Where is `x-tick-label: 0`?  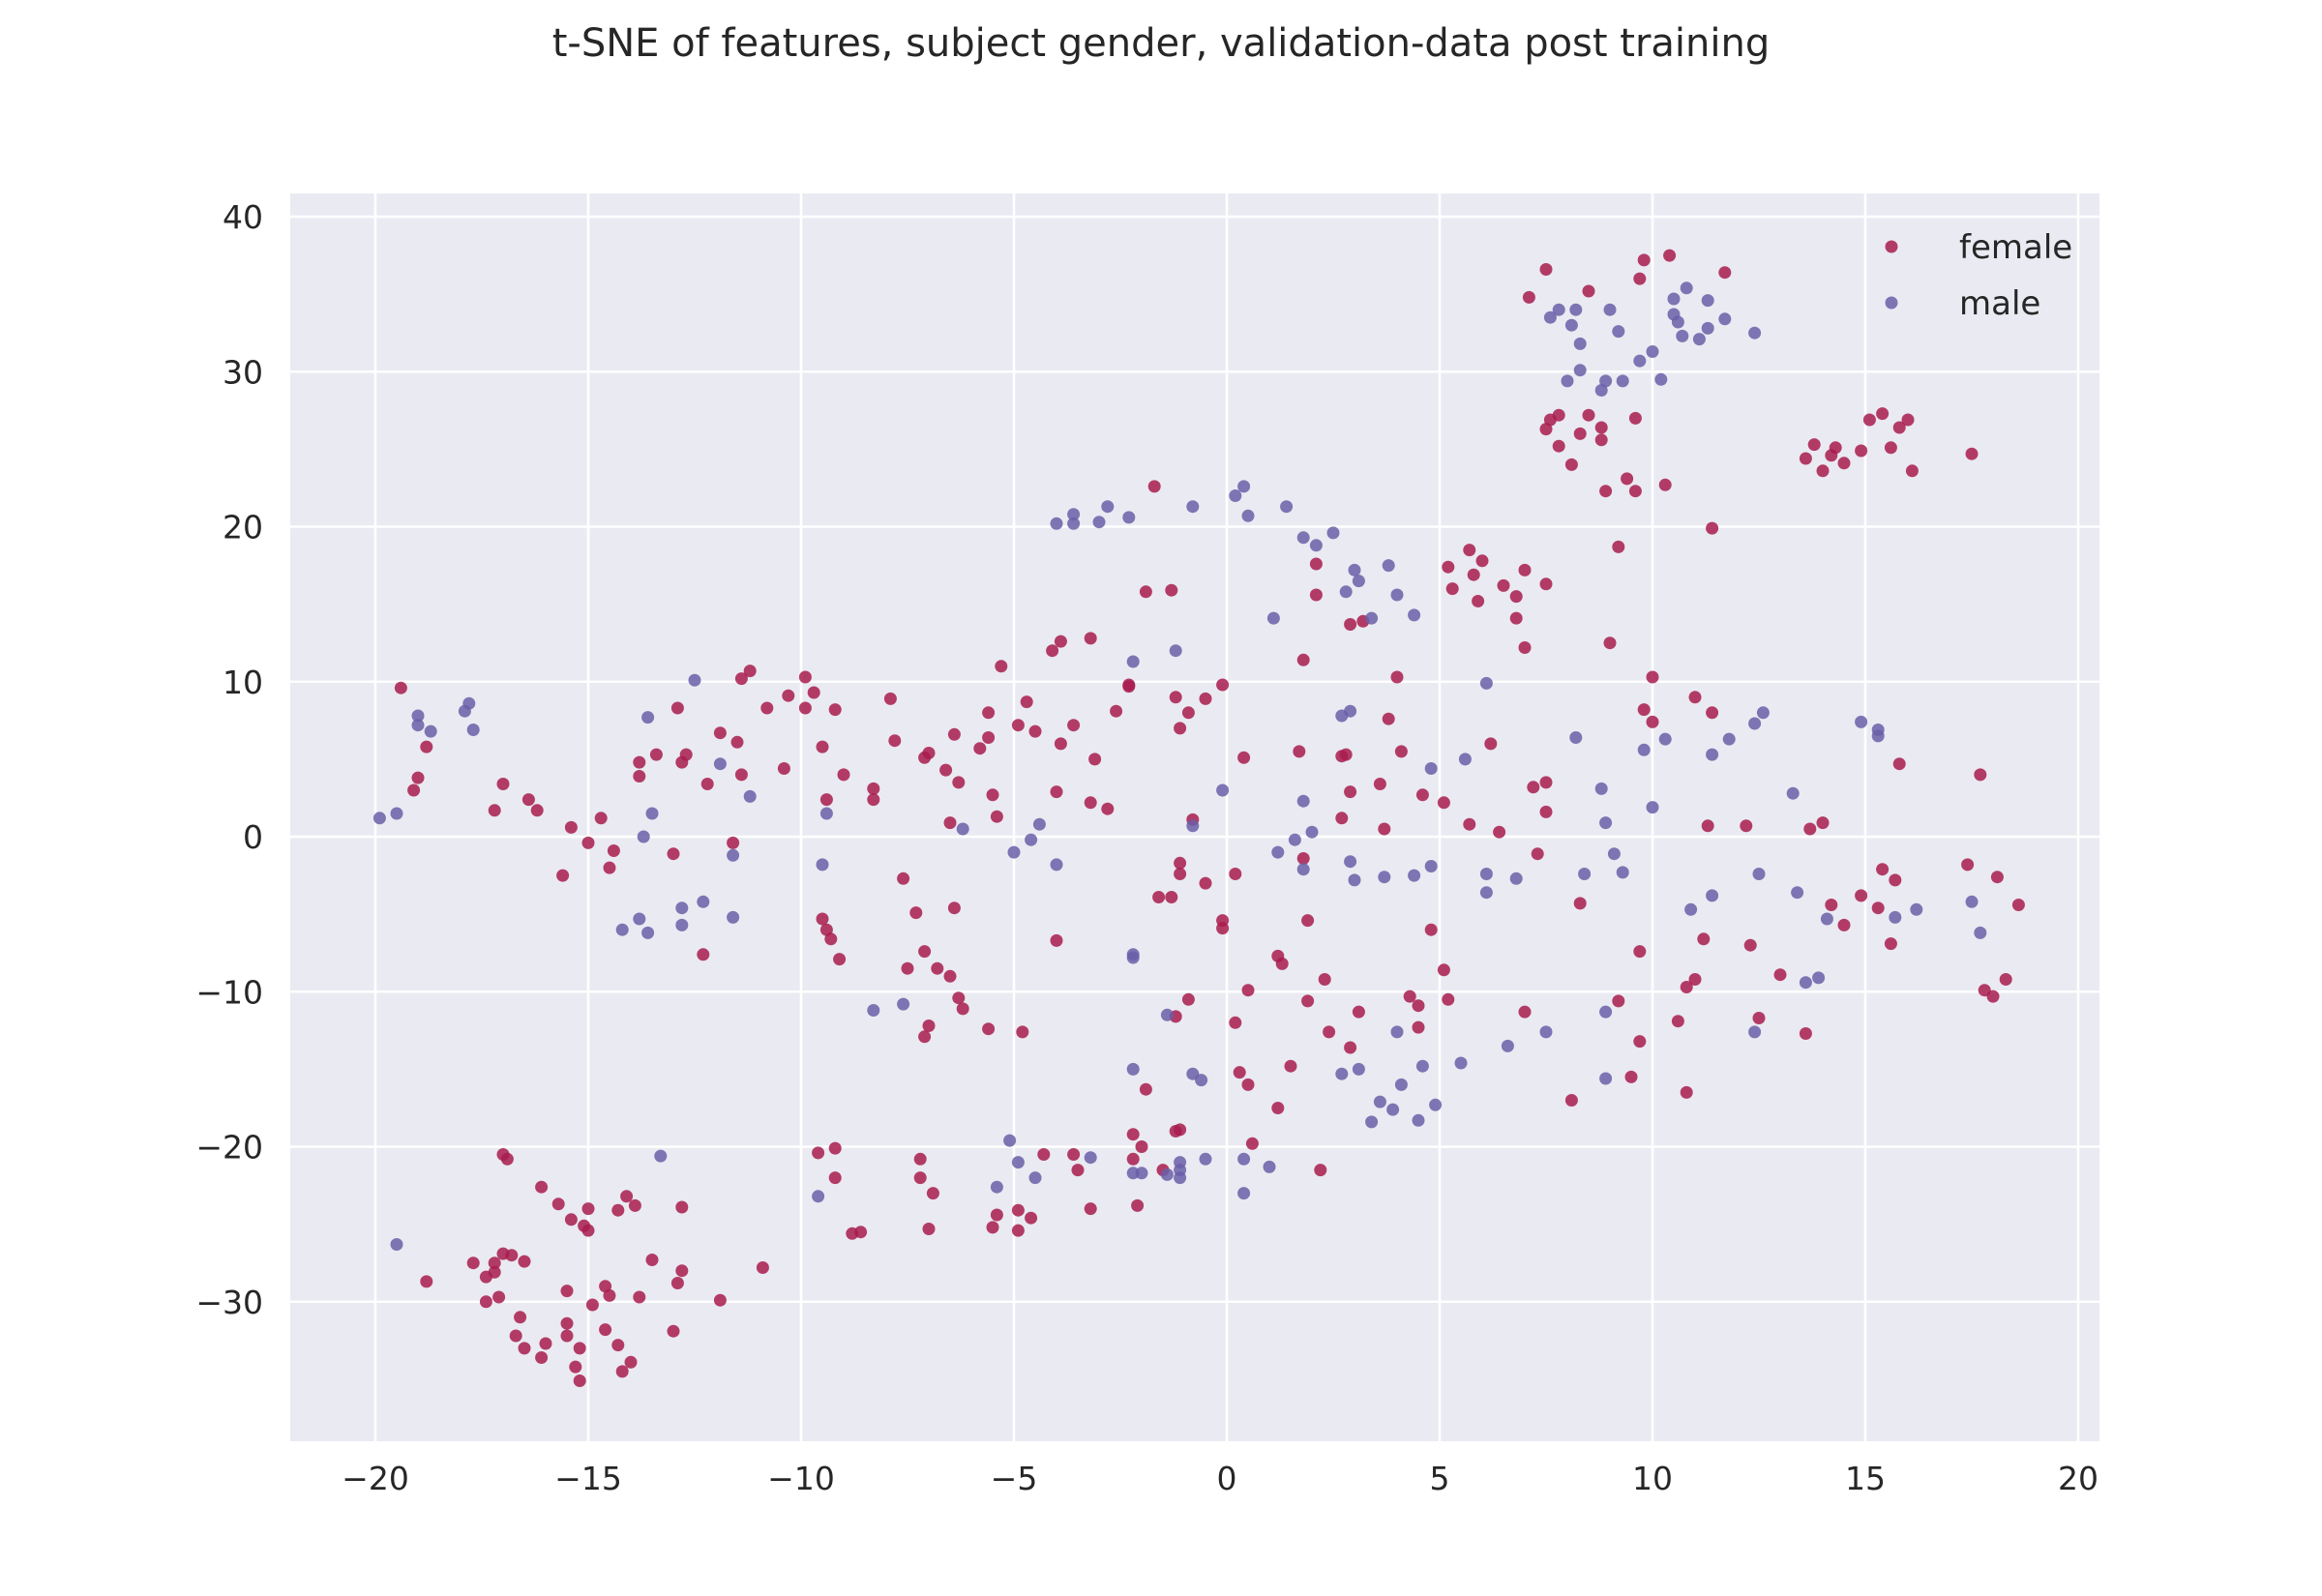 x-tick-label: 0 is located at coordinates (1227, 1478).